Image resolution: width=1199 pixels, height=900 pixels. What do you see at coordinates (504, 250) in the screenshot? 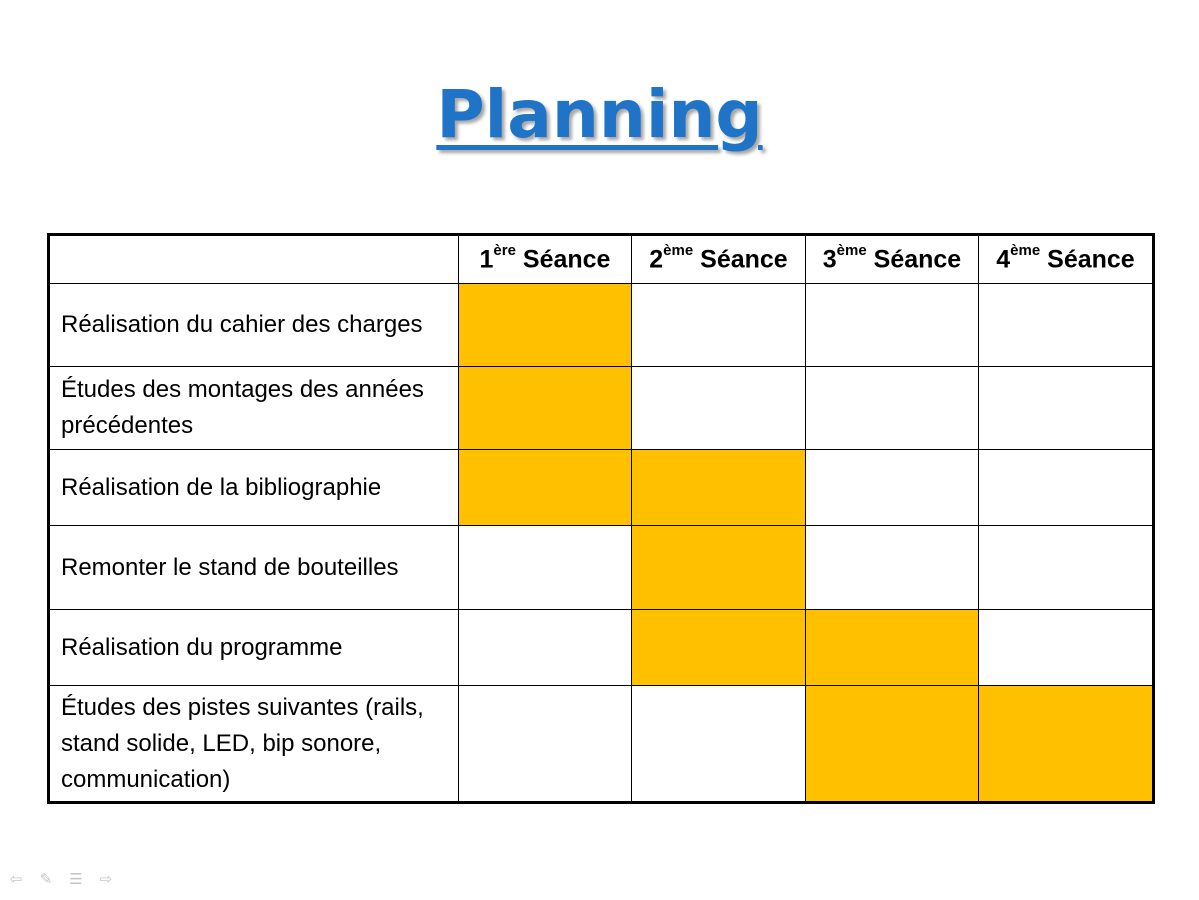
I see `session-ordinal: ère` at bounding box center [504, 250].